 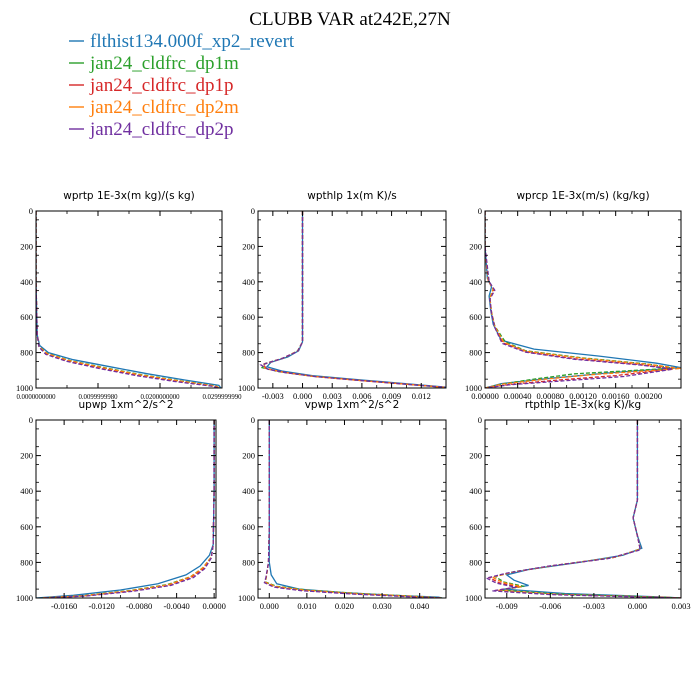 What do you see at coordinates (352, 405) in the screenshot?
I see `panel-title: vpwp 1xm^2/s^2` at bounding box center [352, 405].